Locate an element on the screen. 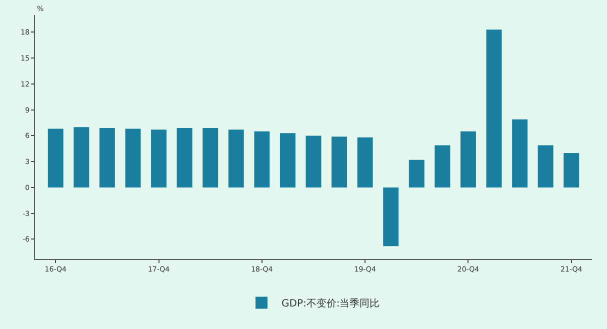 The height and width of the screenshot is (329, 607). legend-label: GDP:不变价:当季同比 is located at coordinates (331, 304).